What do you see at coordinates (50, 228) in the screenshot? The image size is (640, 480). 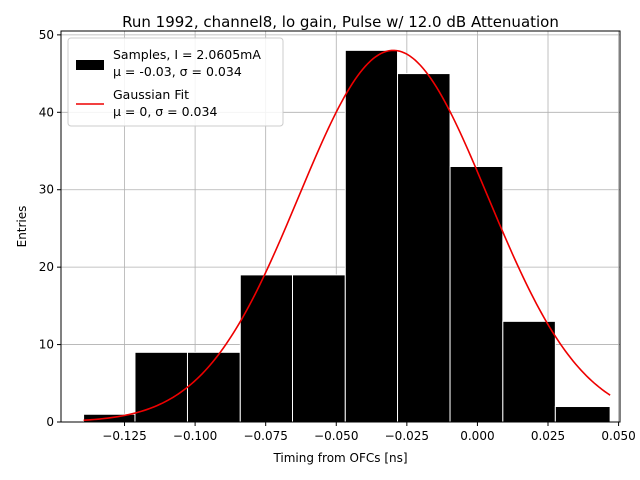 I see `y-axis-ticks: 0 10 20 30 40 50` at bounding box center [50, 228].